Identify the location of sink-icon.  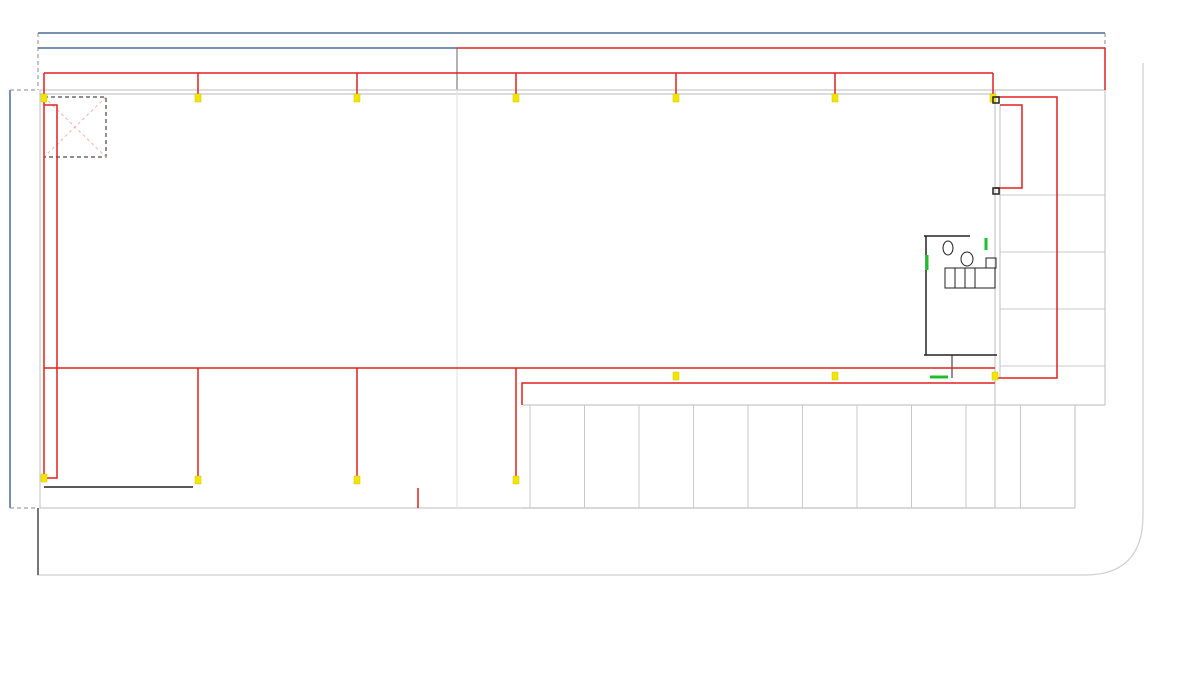
(948, 248).